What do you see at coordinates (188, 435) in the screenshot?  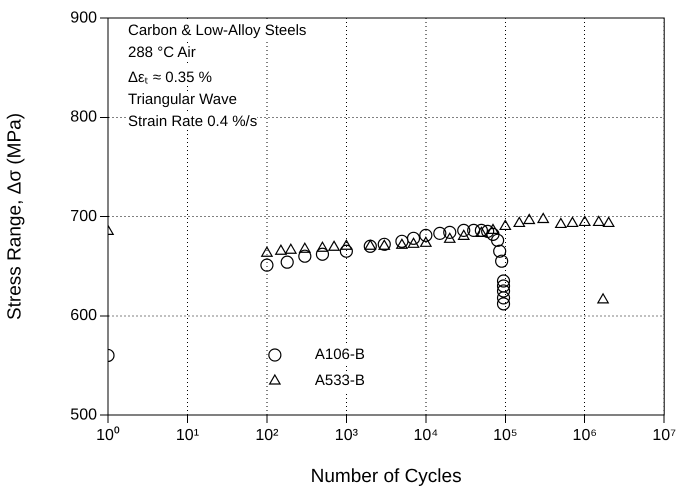 I see `x-tick-label: 10¹` at bounding box center [188, 435].